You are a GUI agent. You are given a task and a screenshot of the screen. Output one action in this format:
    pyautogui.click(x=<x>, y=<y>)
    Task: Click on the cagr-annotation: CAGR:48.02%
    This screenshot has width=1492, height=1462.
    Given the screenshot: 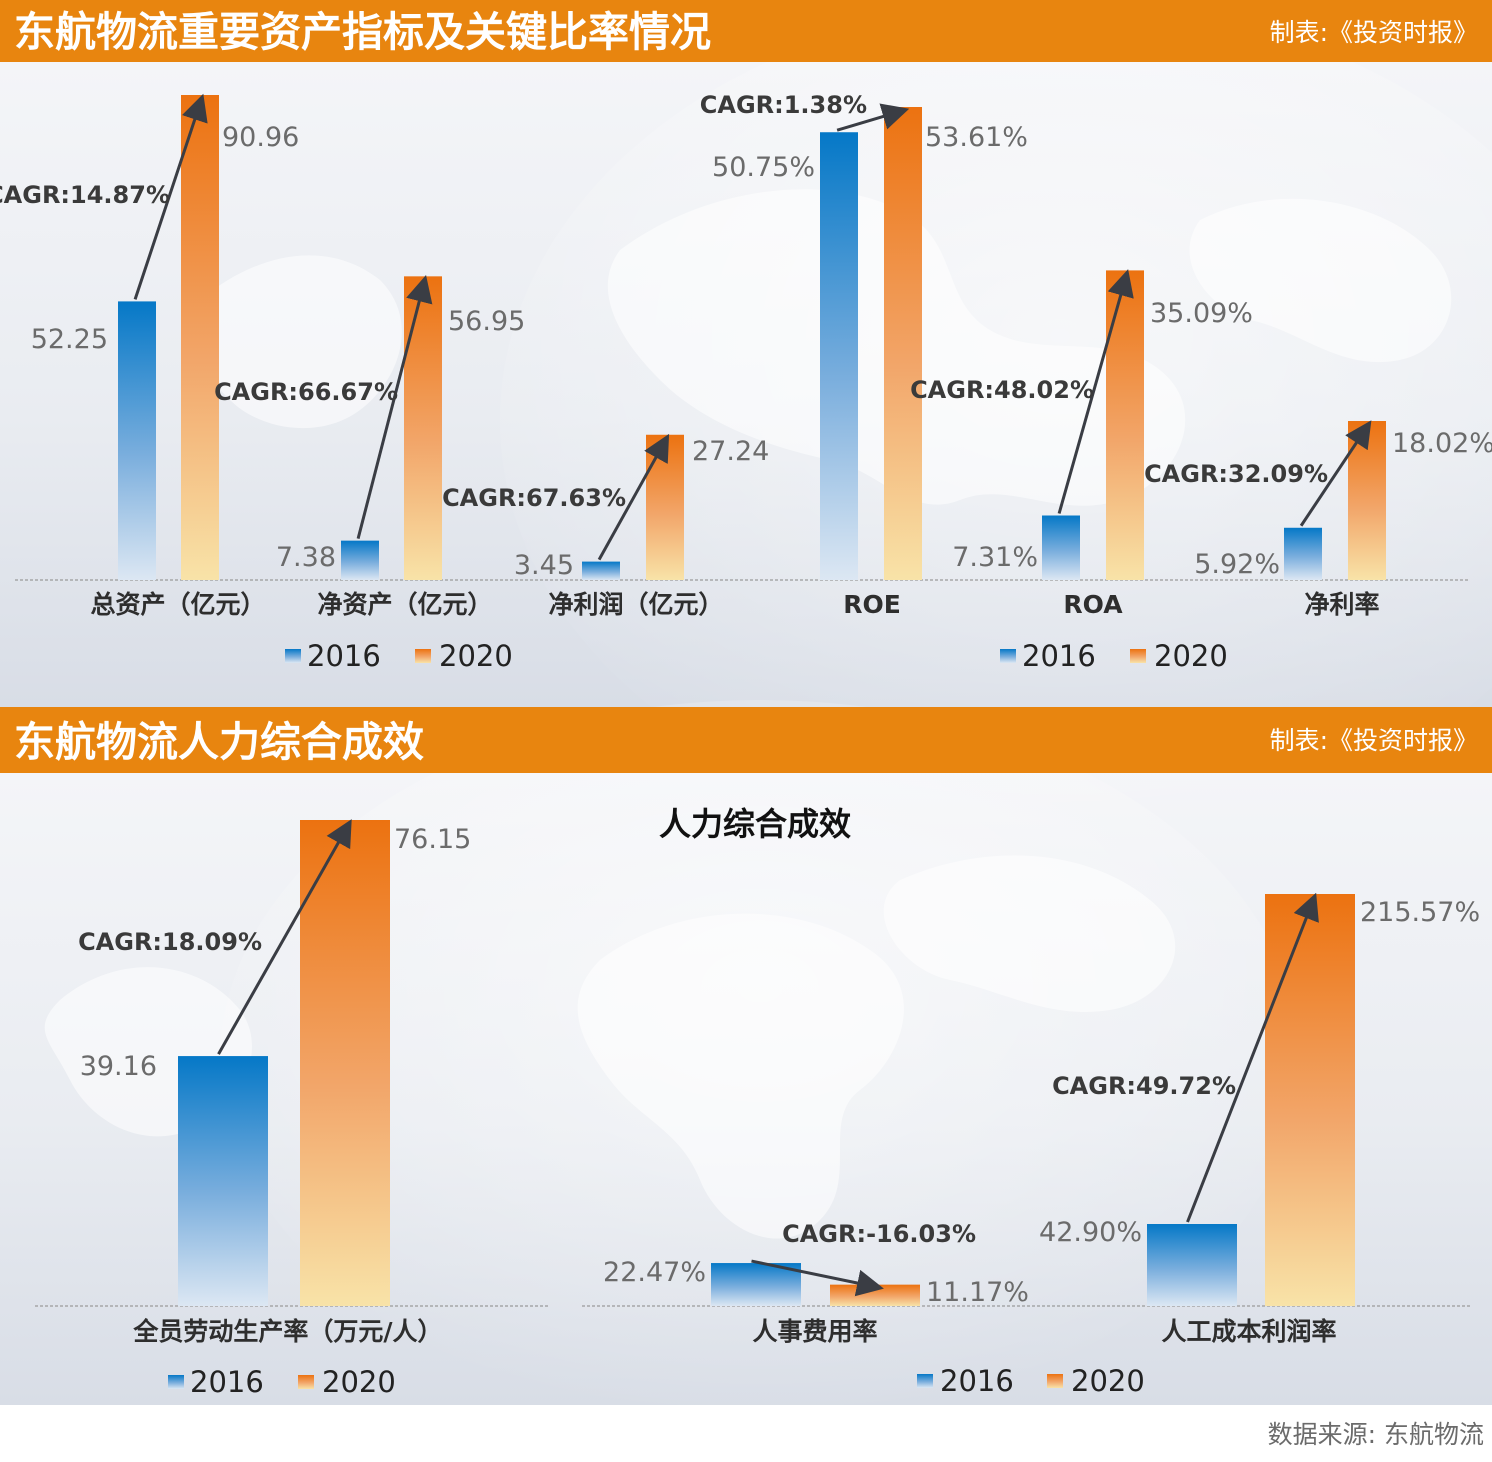 What is the action you would take?
    pyautogui.click(x=1002, y=390)
    